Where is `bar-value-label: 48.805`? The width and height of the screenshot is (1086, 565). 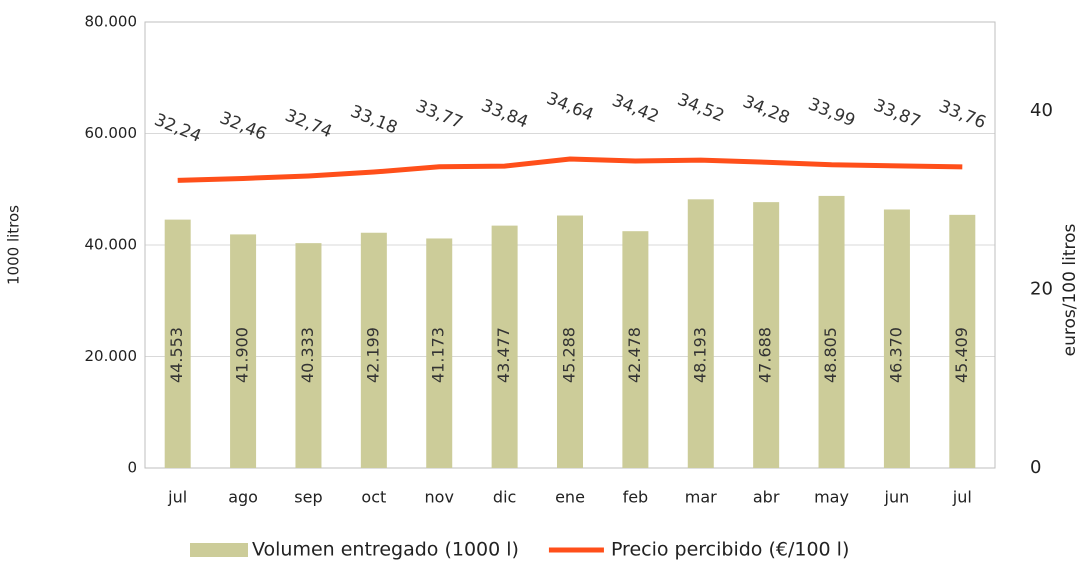 bar-value-label: 48.805 is located at coordinates (830, 355).